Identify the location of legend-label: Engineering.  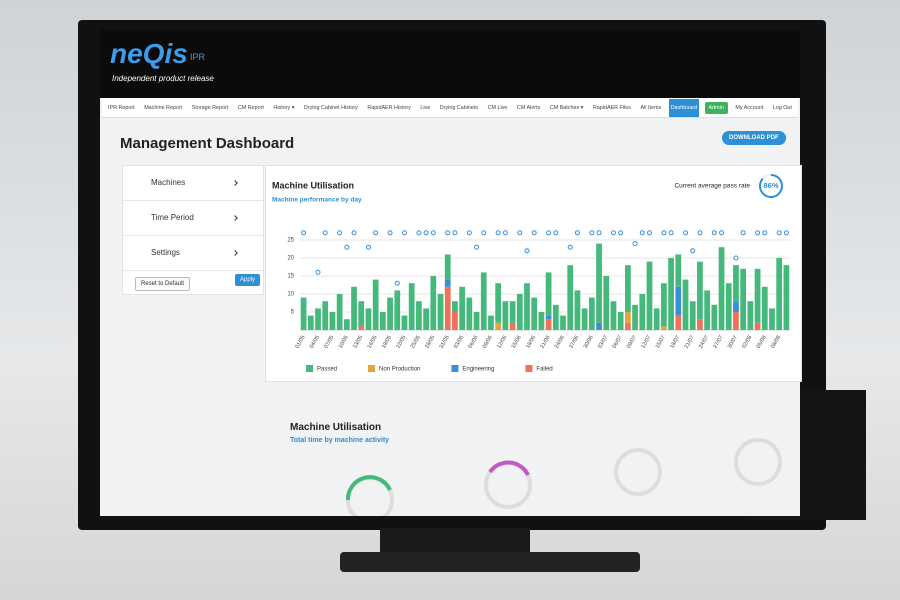
(478, 370).